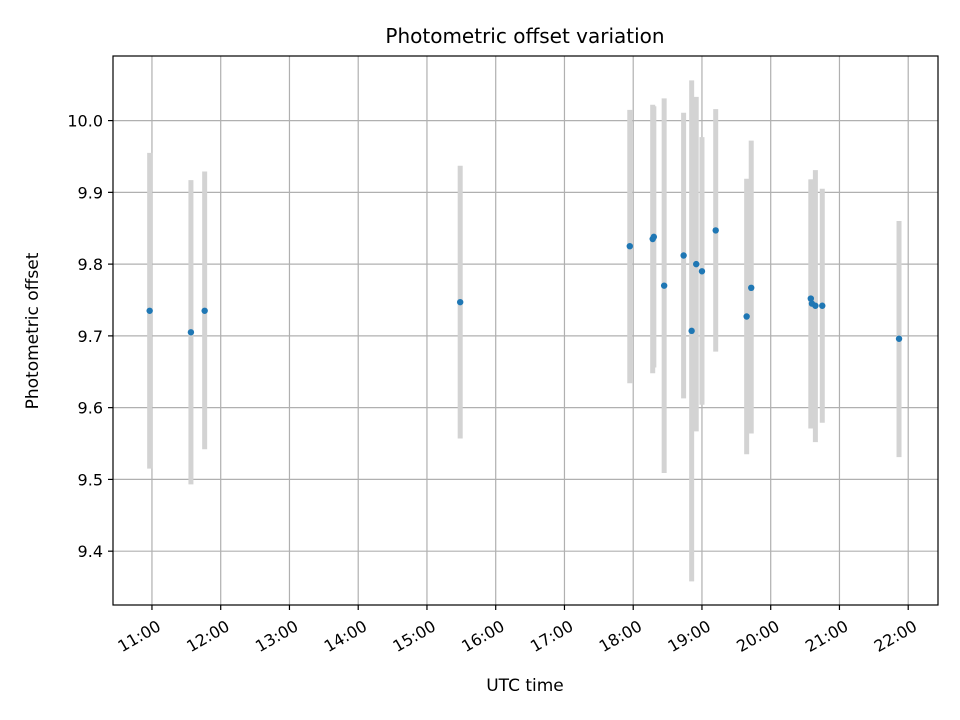 Image resolution: width=960 pixels, height=720 pixels. Describe the element at coordinates (33, 330) in the screenshot. I see `y-axis-title: Photometric offset` at that location.